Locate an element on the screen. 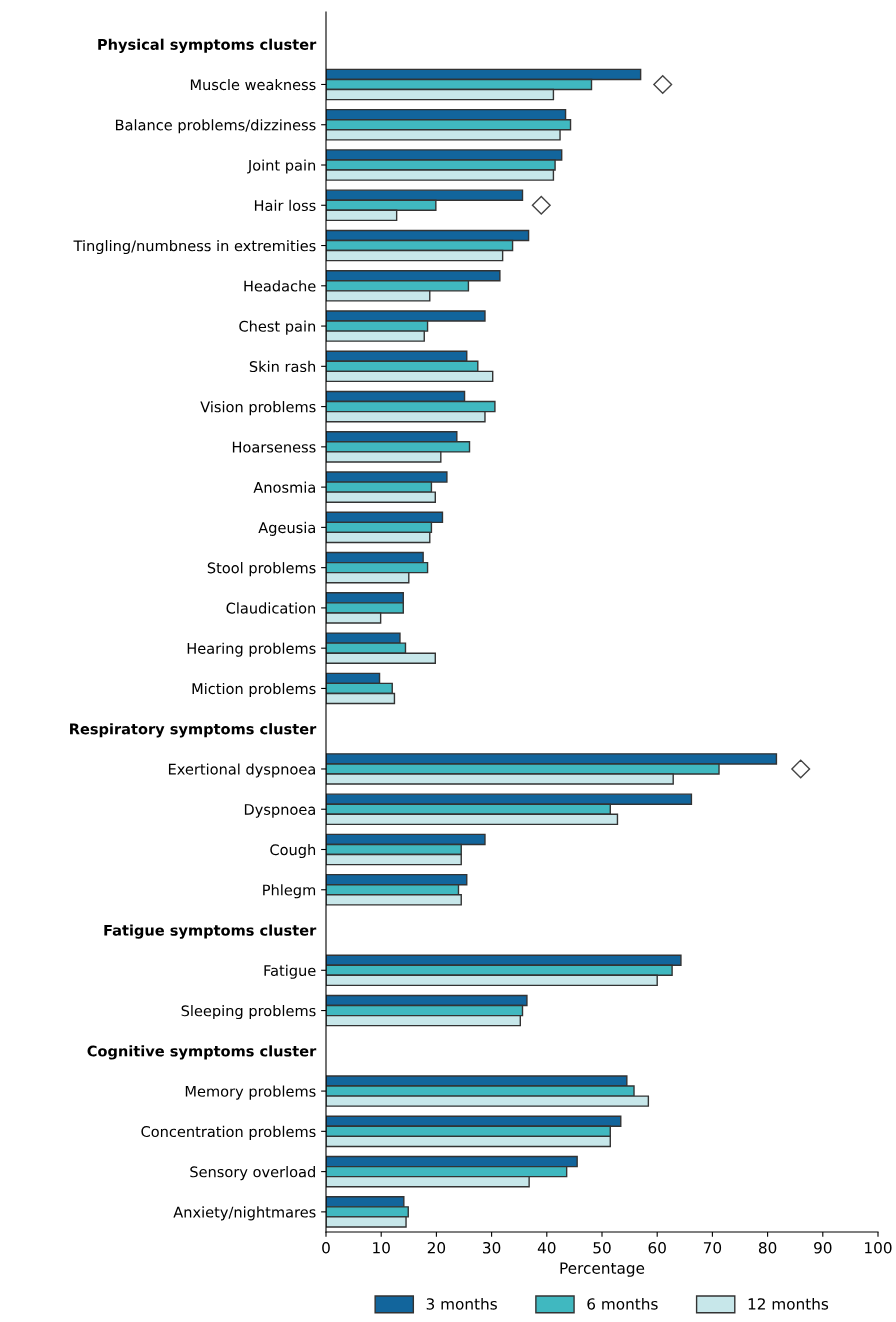 The image size is (896, 1322). x-tick-label: 0 is located at coordinates (326, 1247).